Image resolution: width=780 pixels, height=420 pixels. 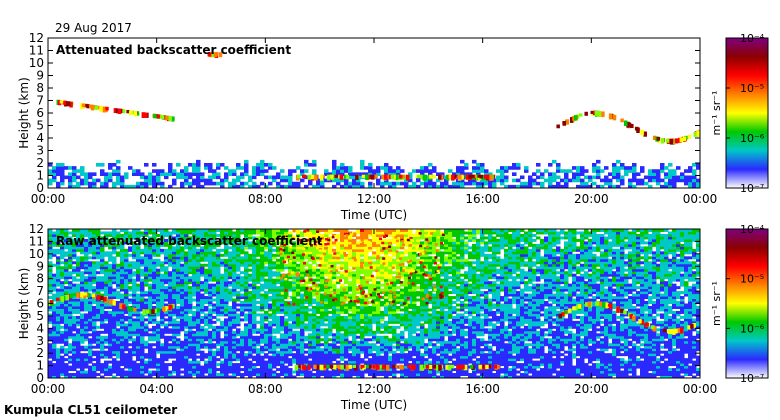 I want to click on panel-title: Attenuated backscatter coefficient, so click(x=173, y=50).